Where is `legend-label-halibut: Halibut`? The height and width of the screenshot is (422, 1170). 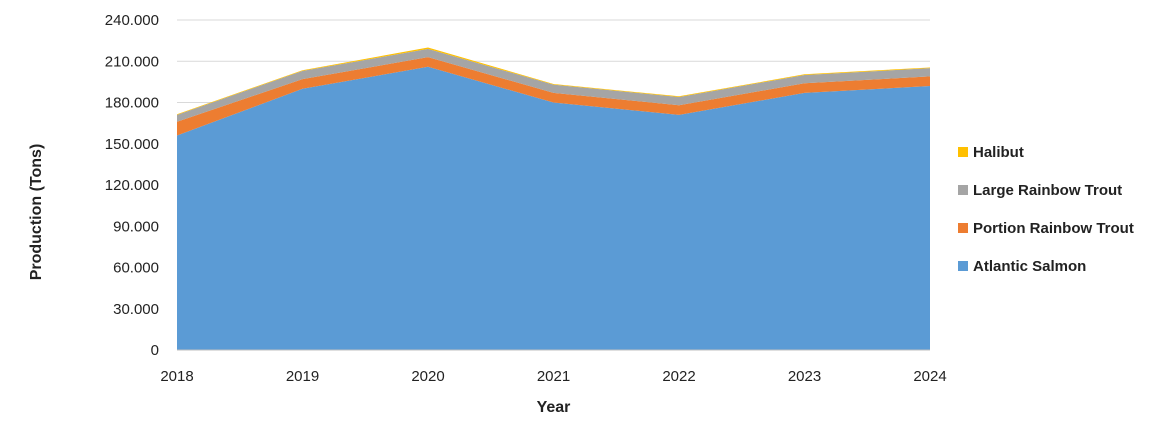 legend-label-halibut: Halibut is located at coordinates (998, 152).